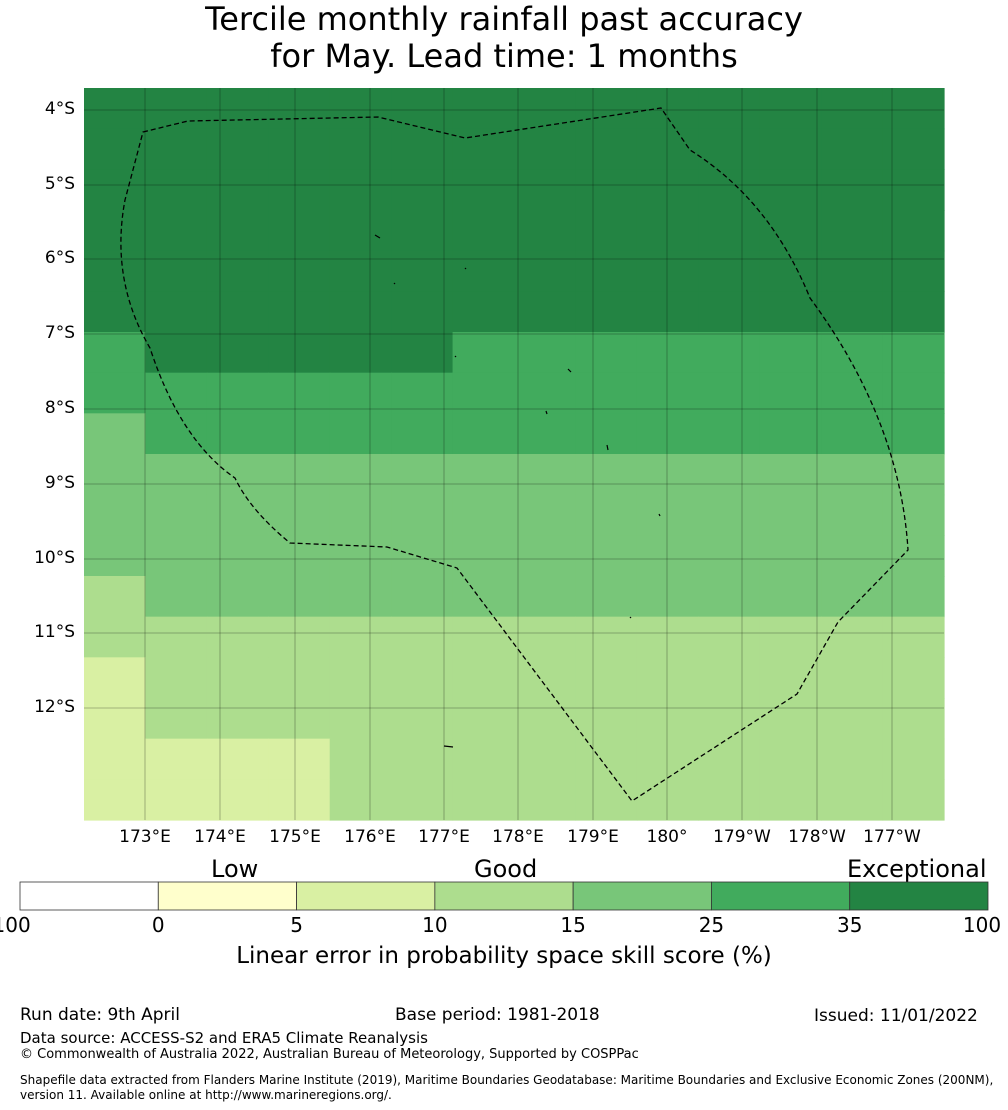  Describe the element at coordinates (370, 837) in the screenshot. I see `longitude-label: 176°E` at that location.